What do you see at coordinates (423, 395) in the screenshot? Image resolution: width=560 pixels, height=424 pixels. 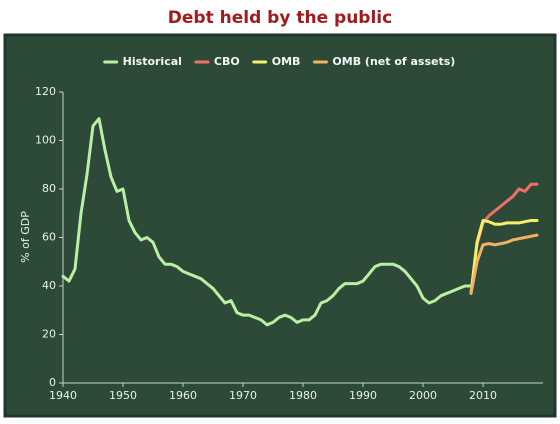 I see `x-tick-label: 2000` at bounding box center [423, 395].